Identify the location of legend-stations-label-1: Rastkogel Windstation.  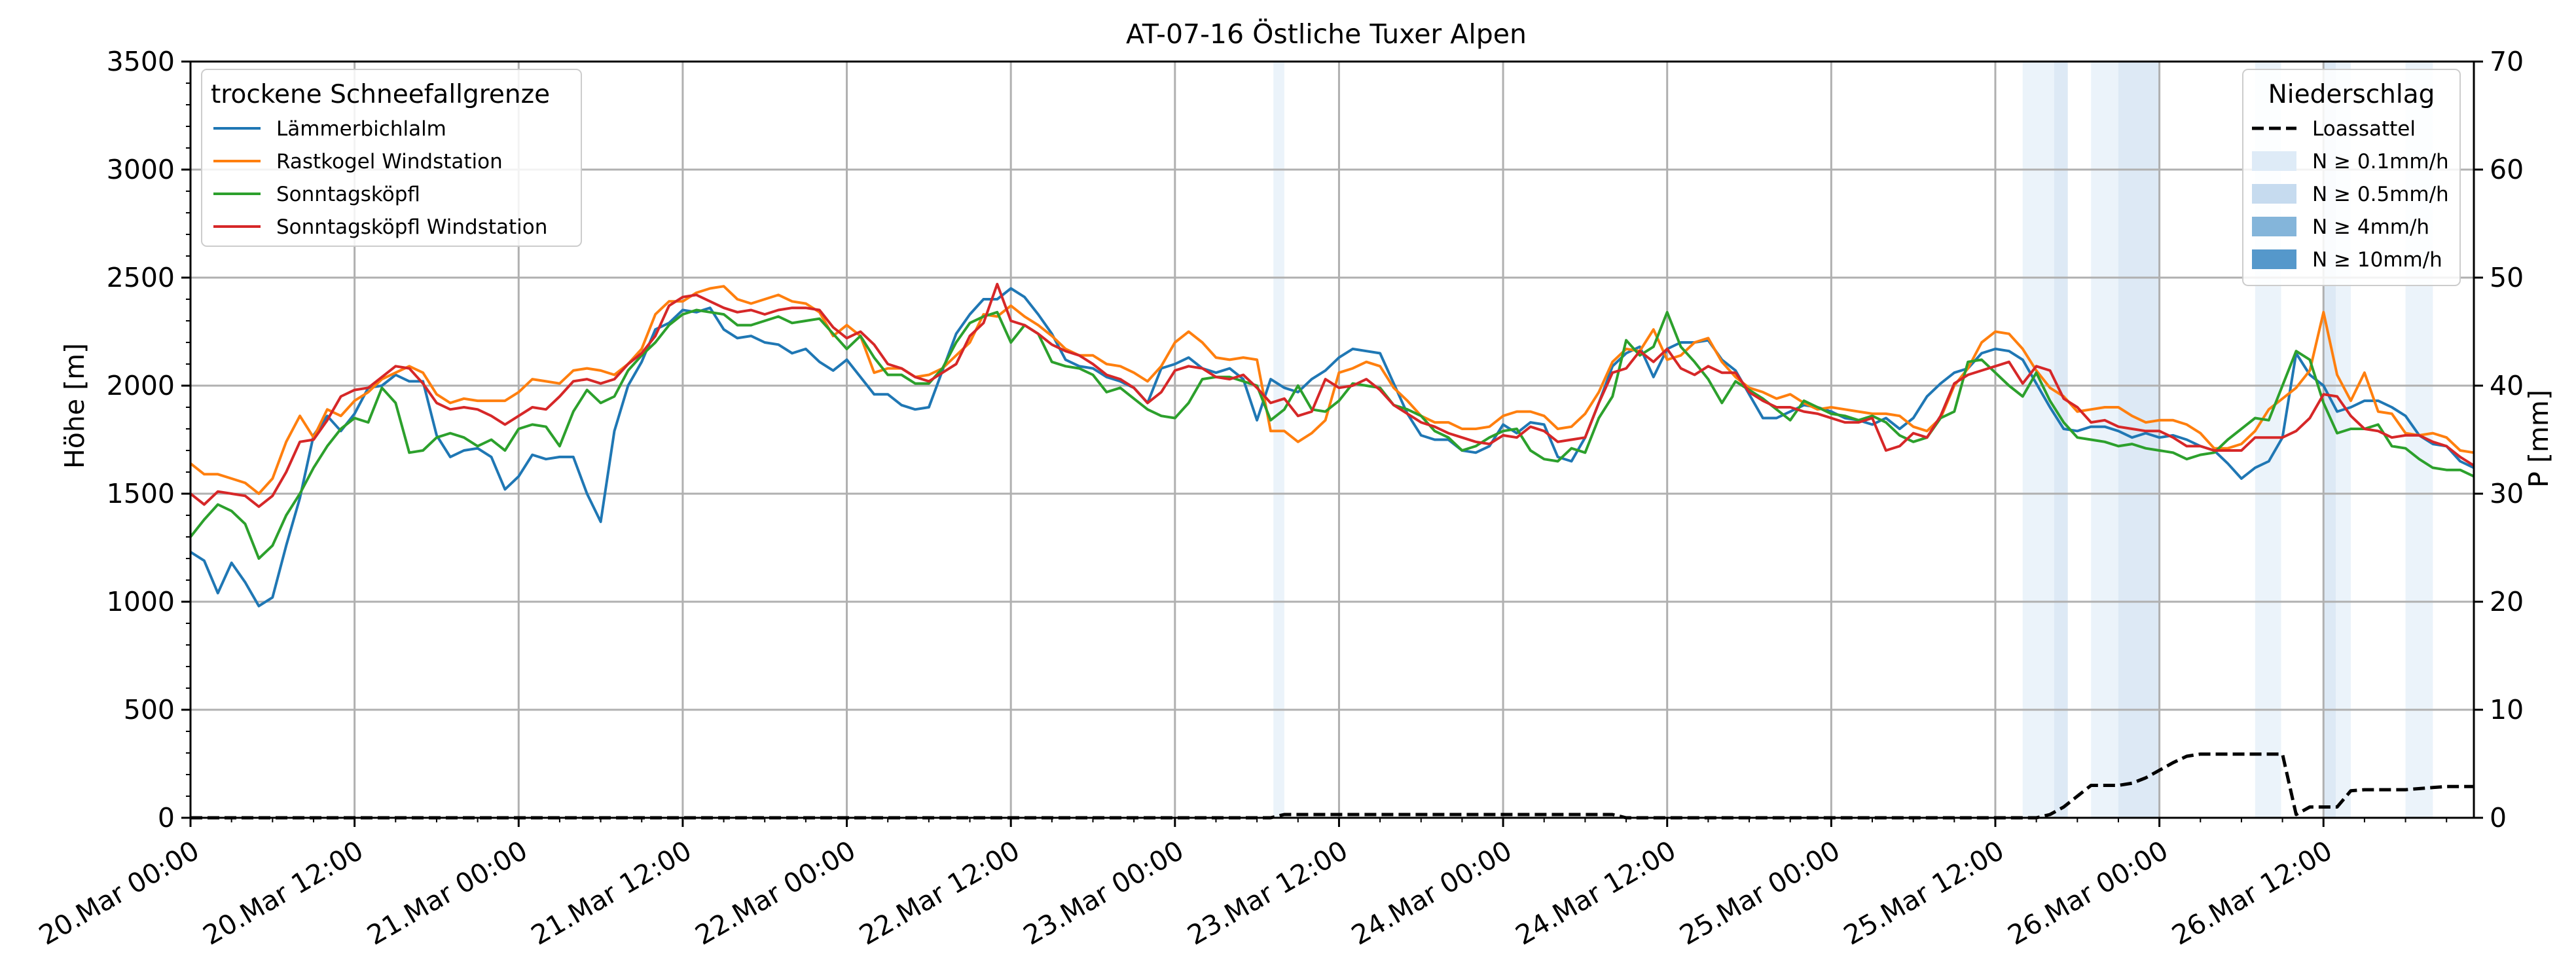
(389, 162).